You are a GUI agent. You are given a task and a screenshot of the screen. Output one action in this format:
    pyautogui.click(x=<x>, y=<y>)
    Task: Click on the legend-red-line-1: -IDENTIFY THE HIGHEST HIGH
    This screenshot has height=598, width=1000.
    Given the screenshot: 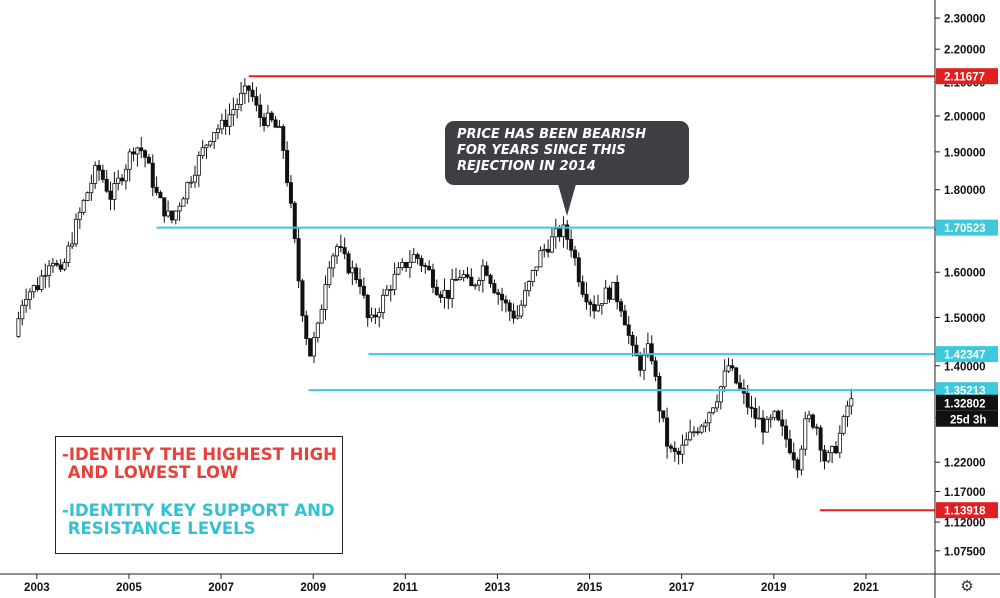 What is the action you would take?
    pyautogui.click(x=199, y=454)
    